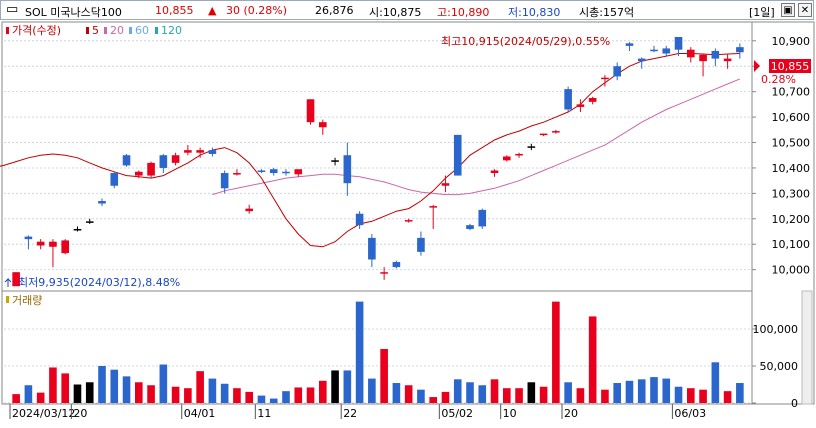 The image size is (816, 428). Describe the element at coordinates (7, 30) in the screenshot. I see `legend-price-swatch` at that location.